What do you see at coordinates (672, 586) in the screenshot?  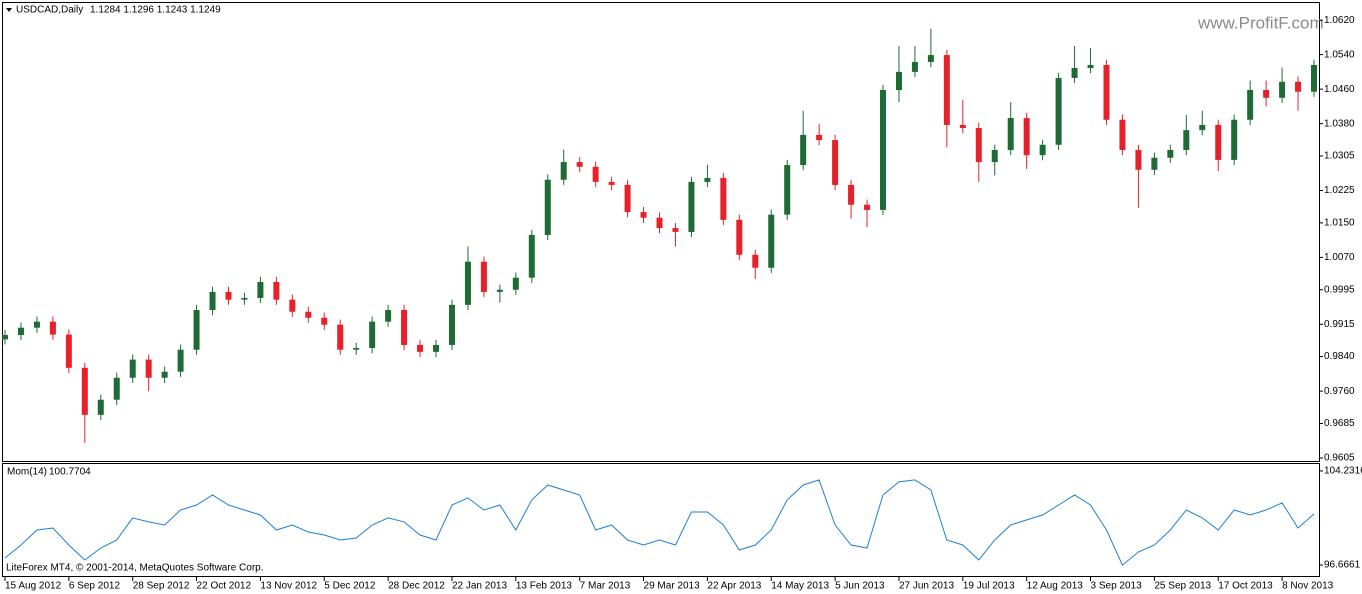 I see `x-tick-label: 29 Mar 2013` at bounding box center [672, 586].